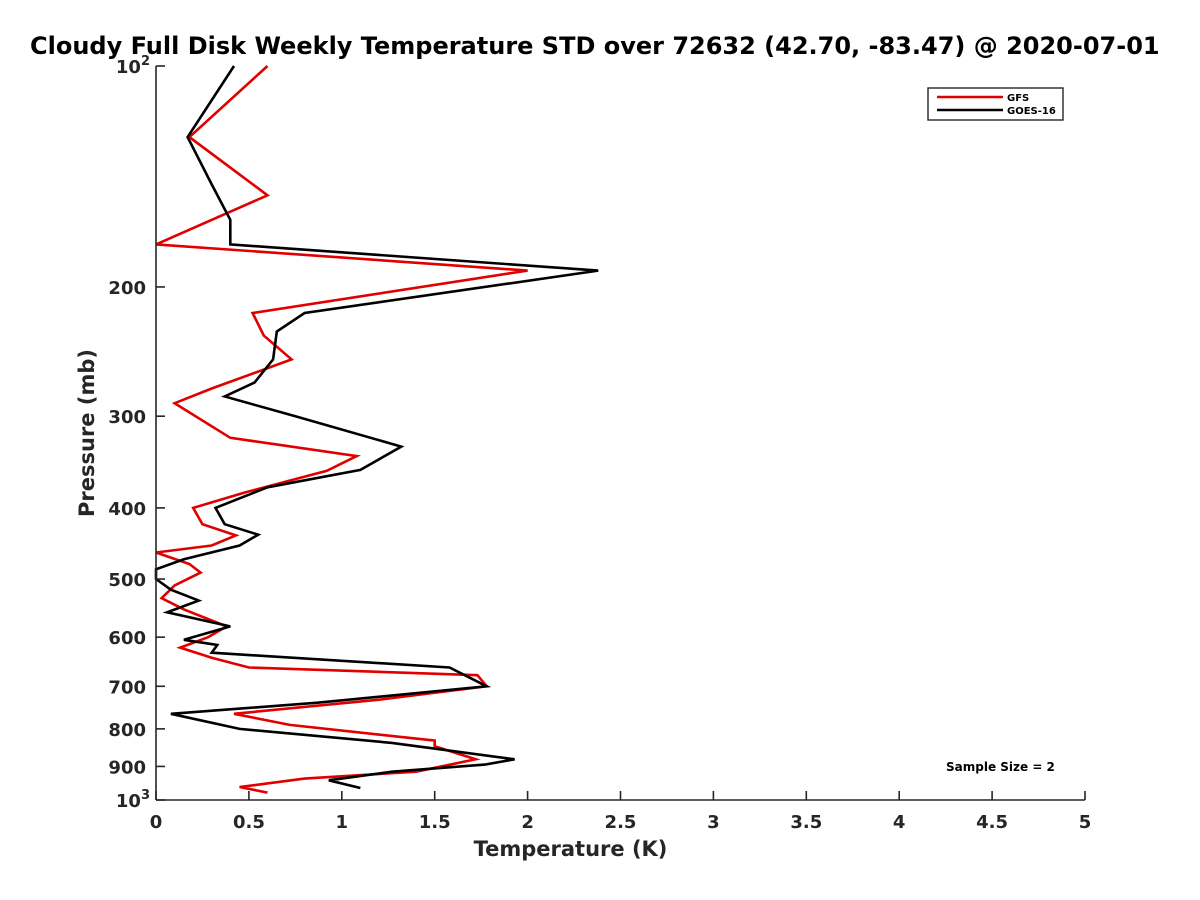  Describe the element at coordinates (127, 730) in the screenshot. I see `y-tick-label: 800` at that location.